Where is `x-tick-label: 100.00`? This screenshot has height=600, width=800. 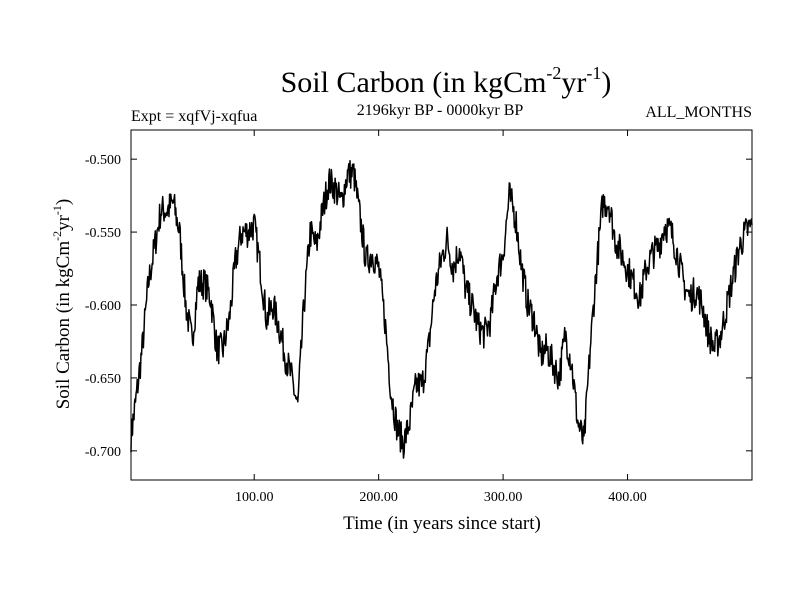 x-tick-label: 100.00 is located at coordinates (254, 497).